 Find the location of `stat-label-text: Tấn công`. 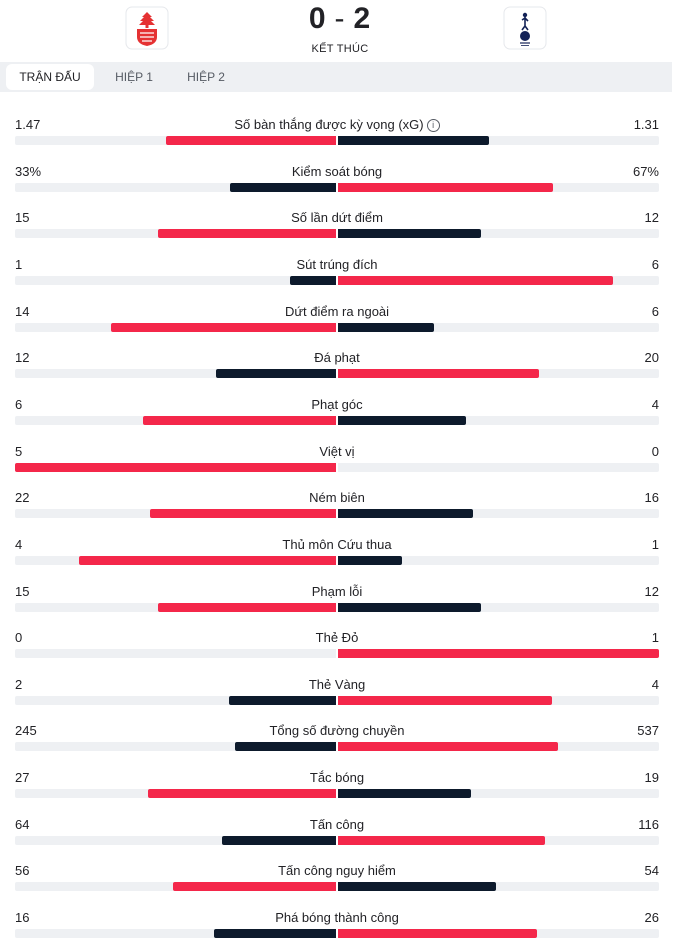

stat-label-text: Tấn công is located at coordinates (337, 824).